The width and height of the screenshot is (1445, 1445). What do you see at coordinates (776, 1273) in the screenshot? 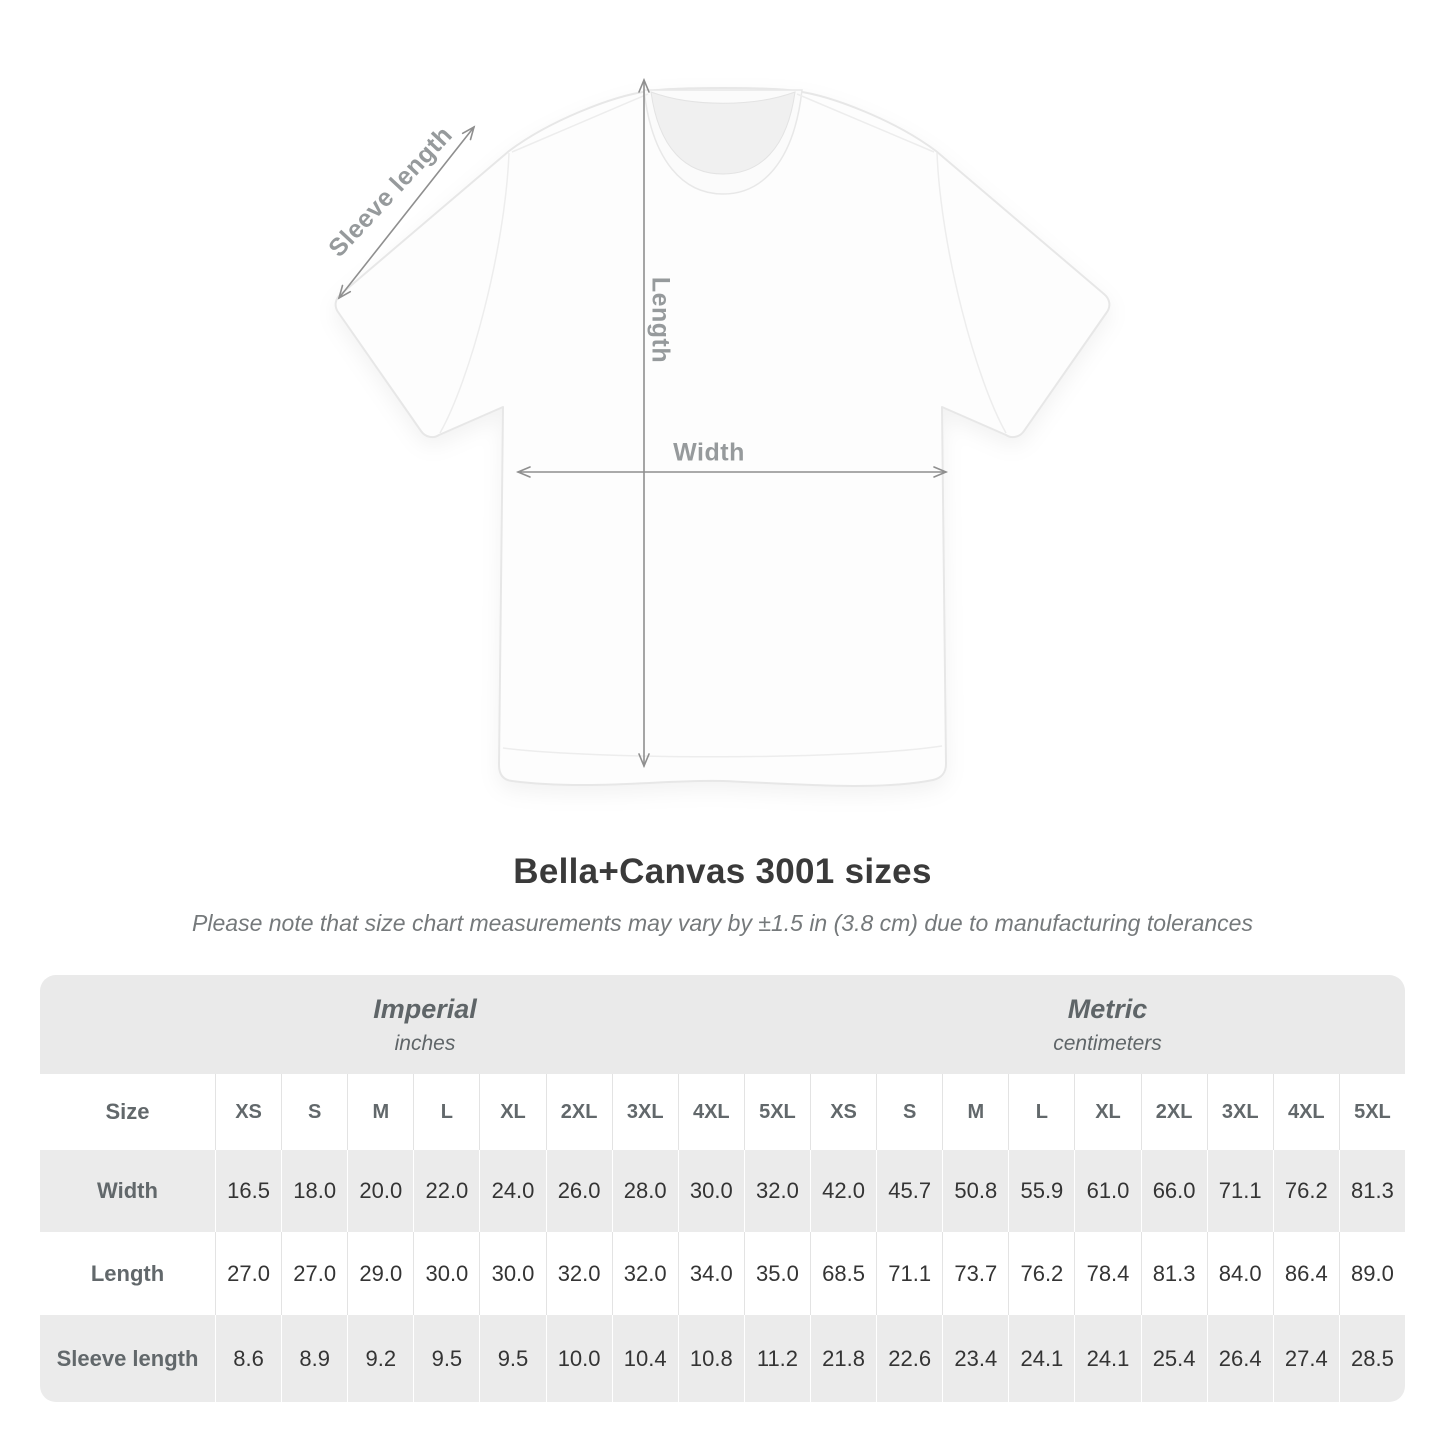
I see `value-cell-imperial: 35.0` at bounding box center [776, 1273].